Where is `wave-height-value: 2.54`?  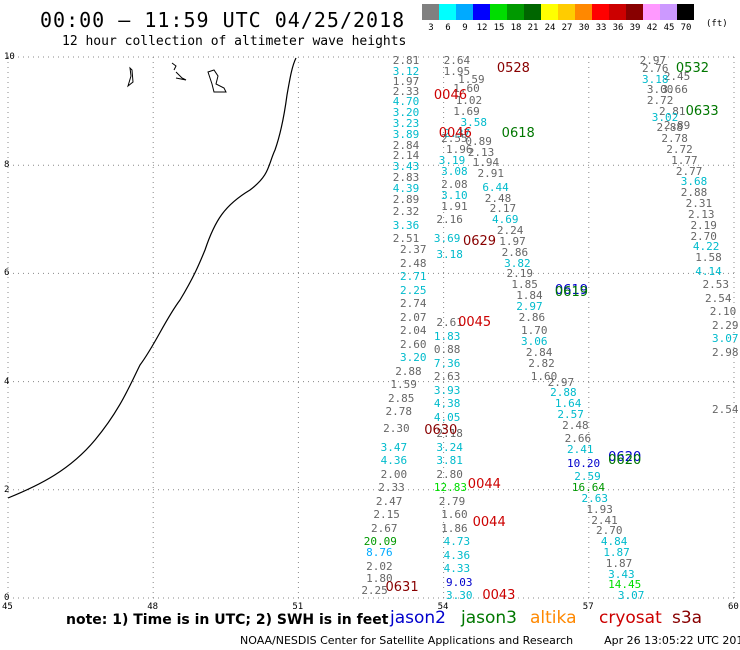
wave-height-value: 2.54 is located at coordinates (718, 298).